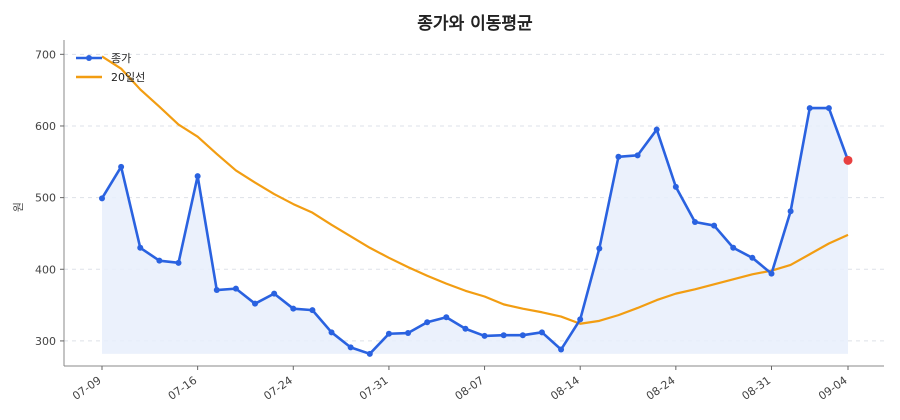  I want to click on y-tick-label: 300, so click(45, 341).